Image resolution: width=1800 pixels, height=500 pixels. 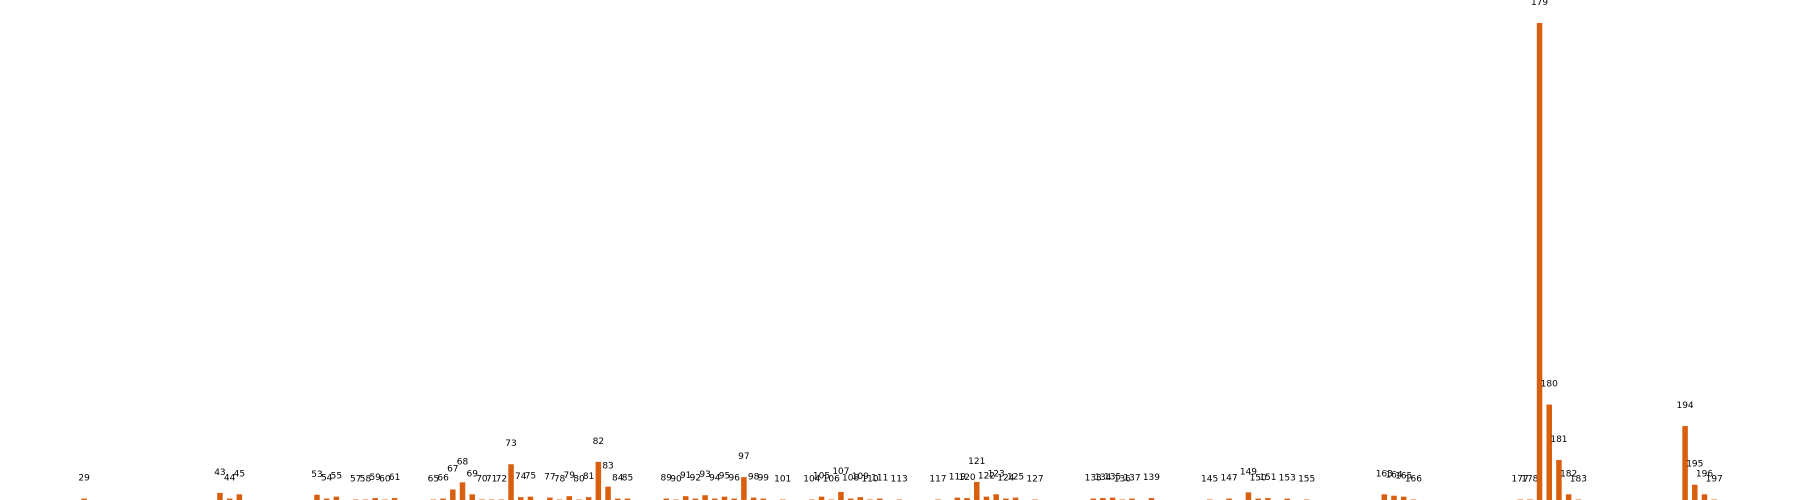 I want to click on bar-label-133: 133, so click(x=1093, y=479).